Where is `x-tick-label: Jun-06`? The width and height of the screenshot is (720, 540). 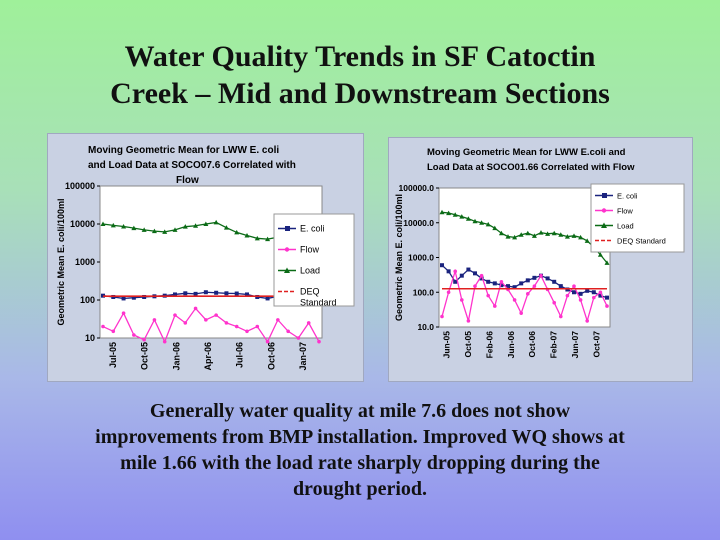 x-tick-label: Jun-06 is located at coordinates (511, 345).